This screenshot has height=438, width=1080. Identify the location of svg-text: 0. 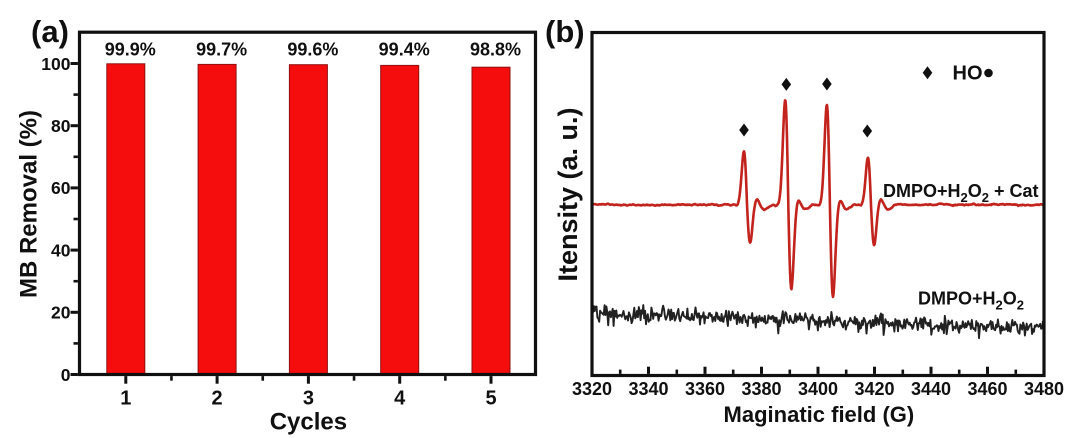
(66, 375).